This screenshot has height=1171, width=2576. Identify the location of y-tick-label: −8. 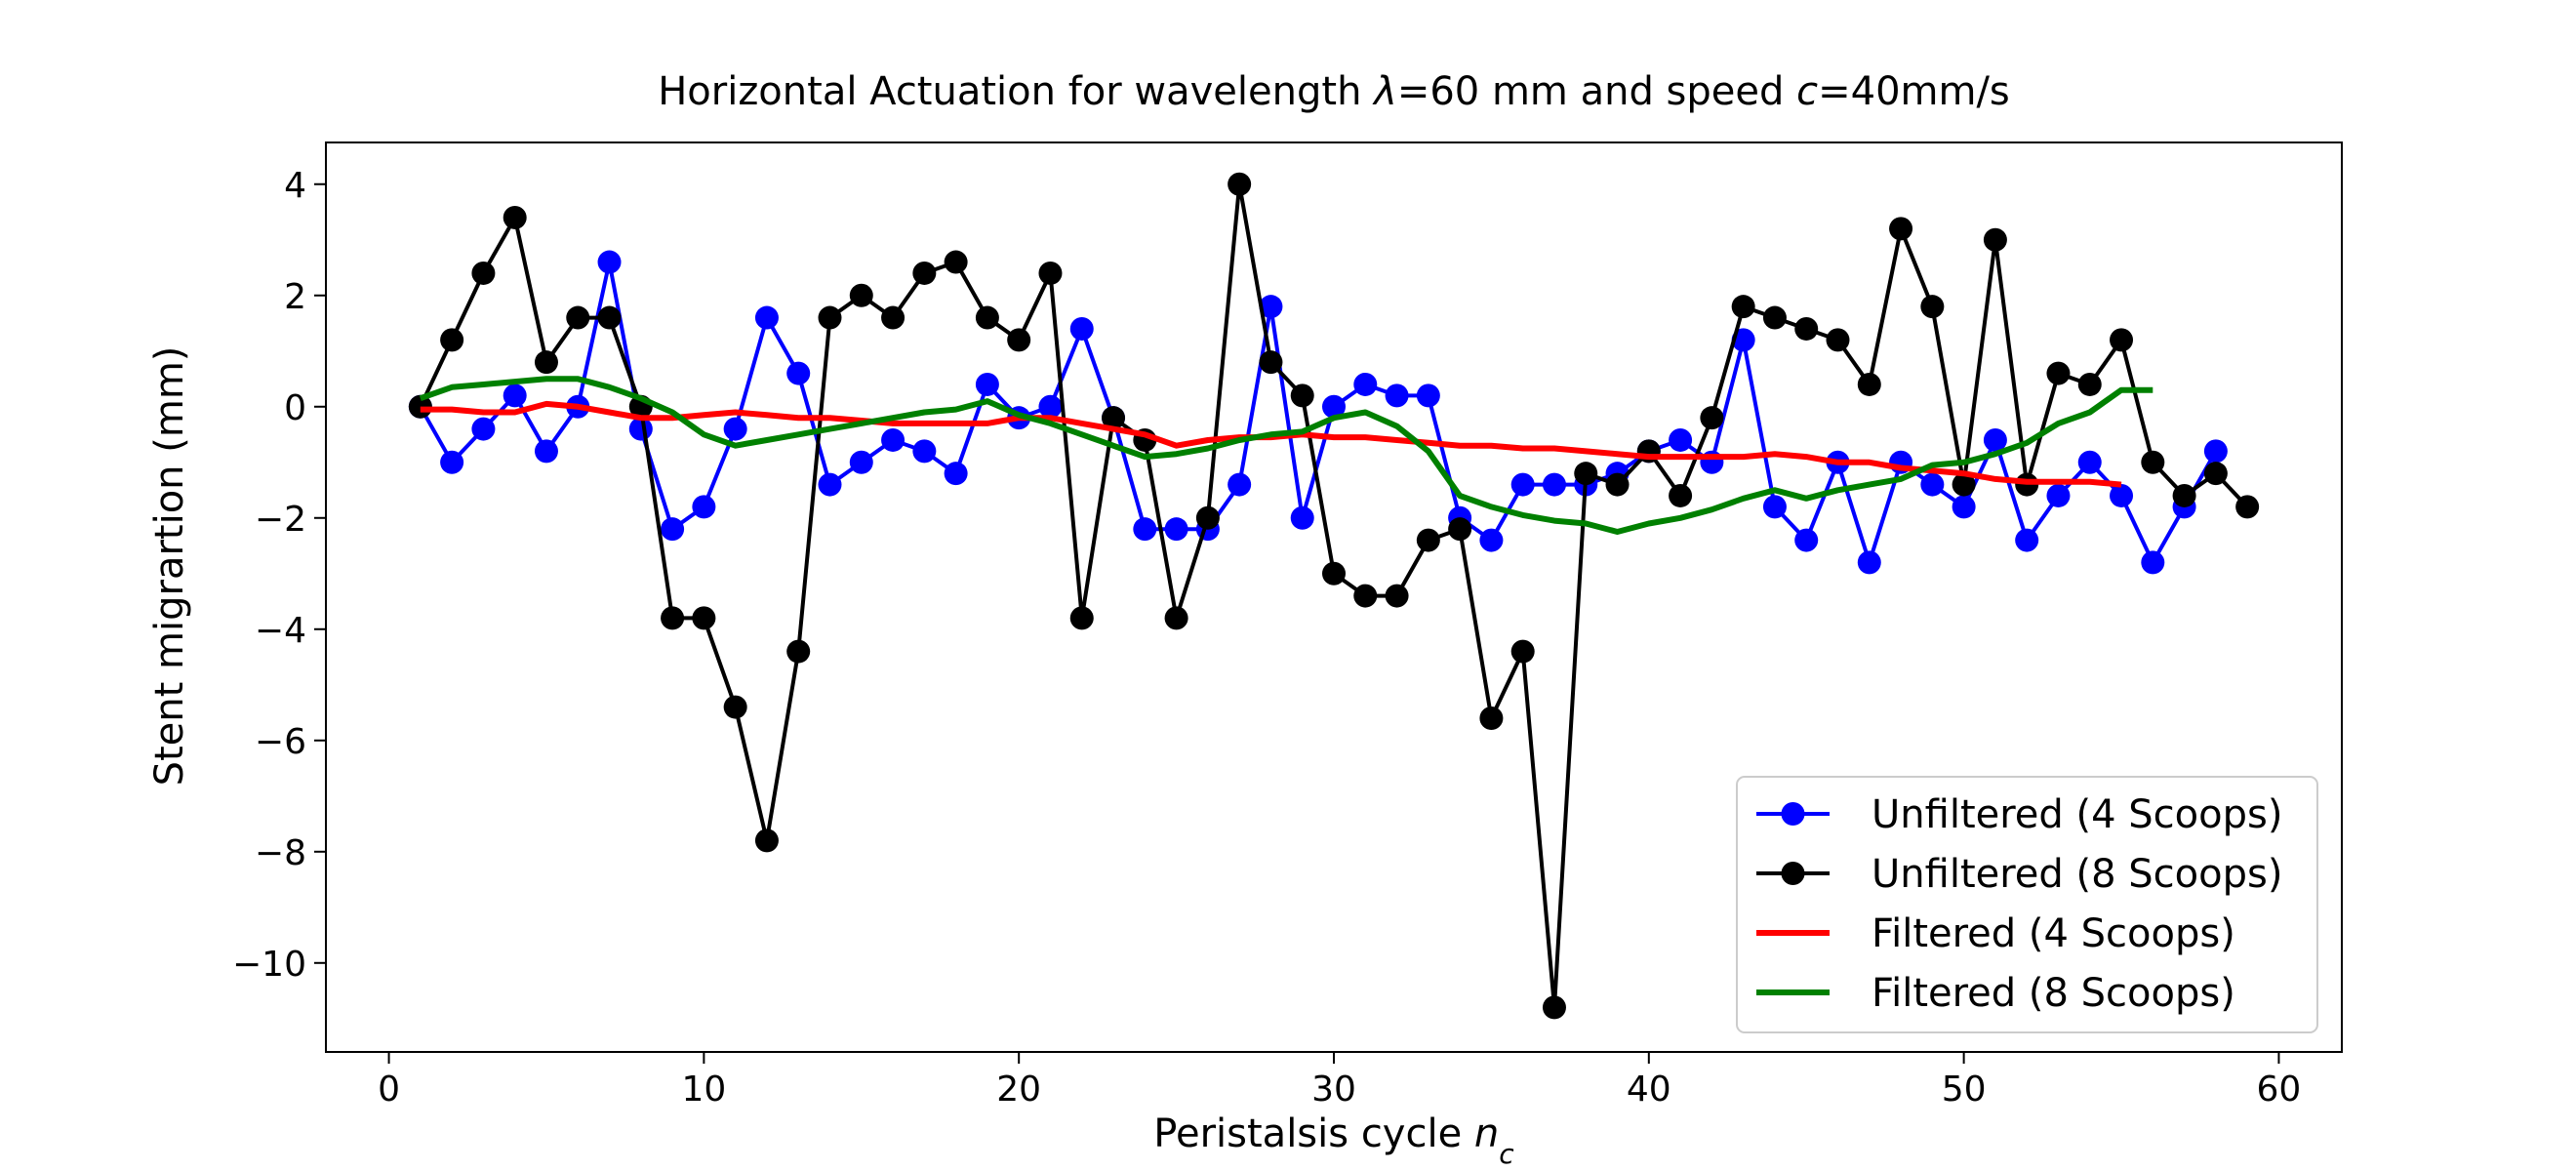
(280, 853).